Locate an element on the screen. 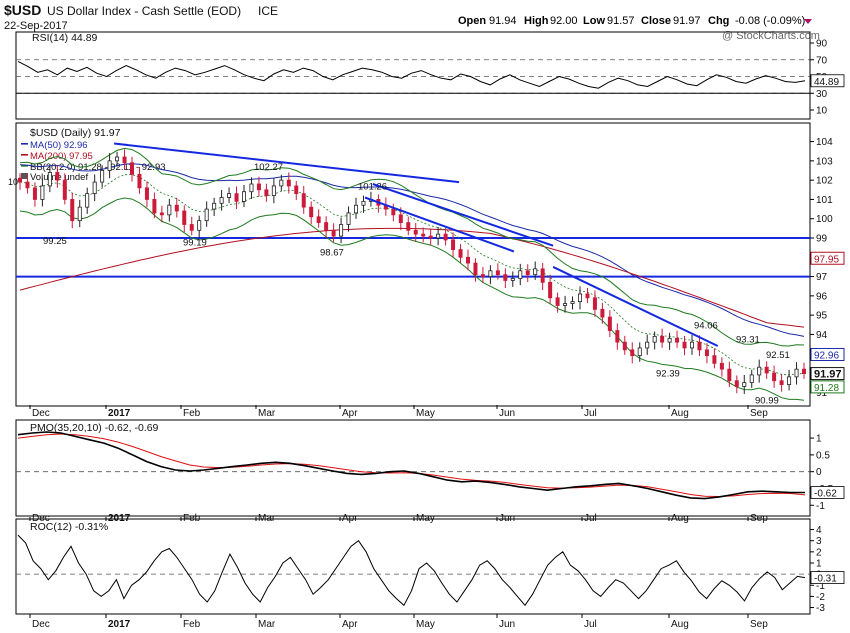 The height and width of the screenshot is (633, 850). price-tick-label: 96 is located at coordinates (822, 296).